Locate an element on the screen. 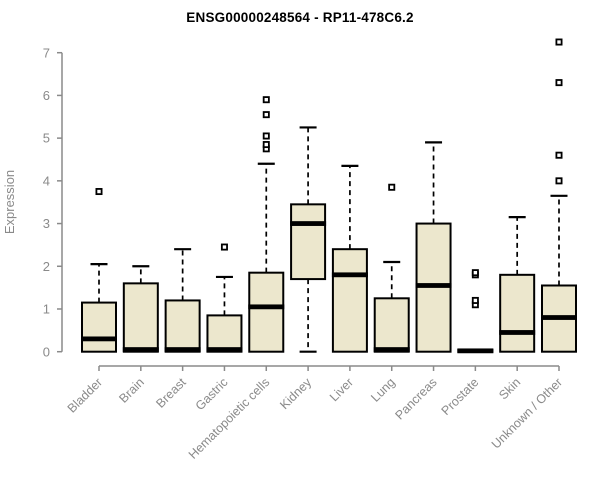 This screenshot has height=500, width=600. boxplot-gastric is located at coordinates (224, 298).